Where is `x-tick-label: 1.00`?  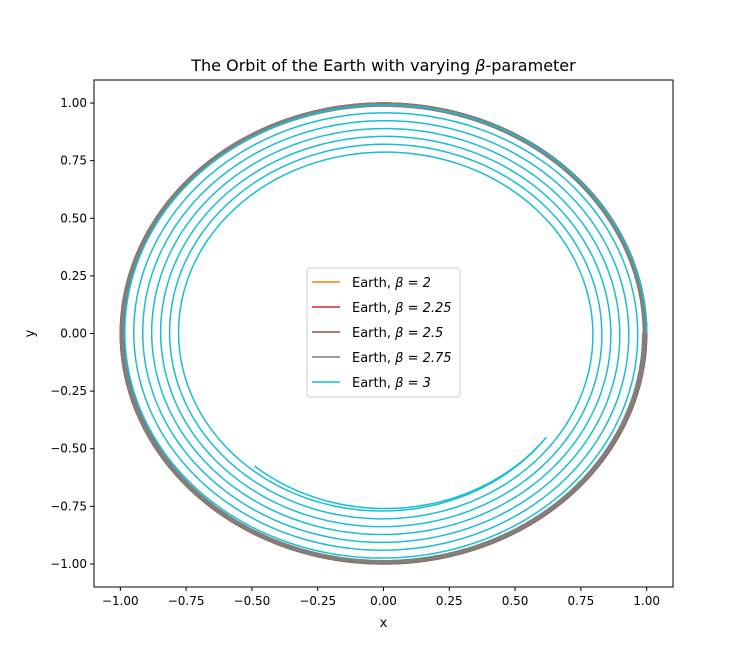 x-tick-label: 1.00 is located at coordinates (646, 601).